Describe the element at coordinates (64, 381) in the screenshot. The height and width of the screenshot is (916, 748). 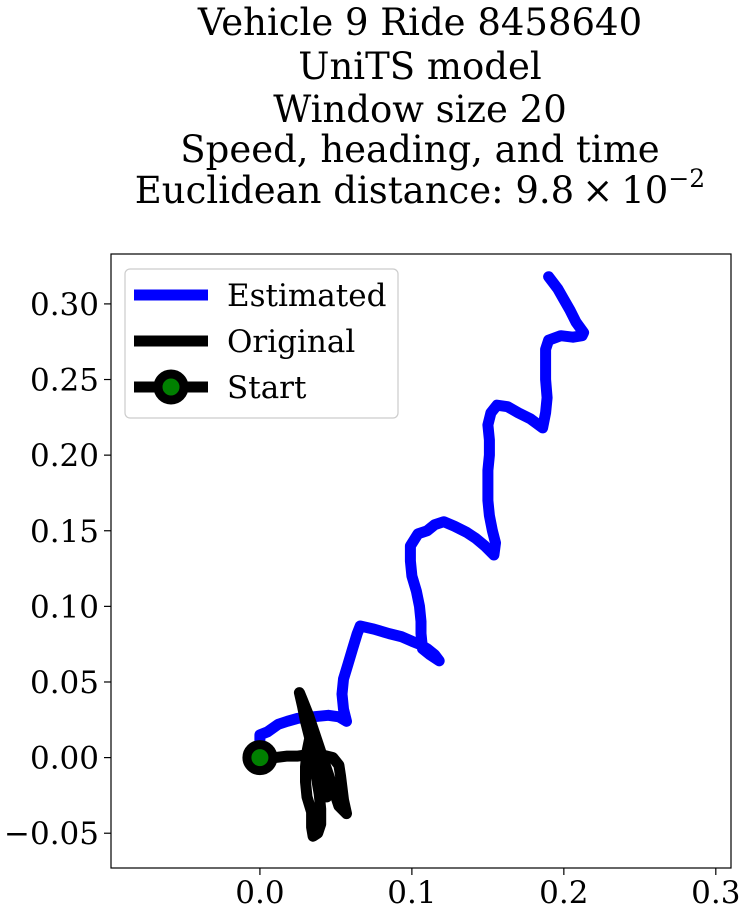
I see `y-tick-label-6: 0.25` at that location.